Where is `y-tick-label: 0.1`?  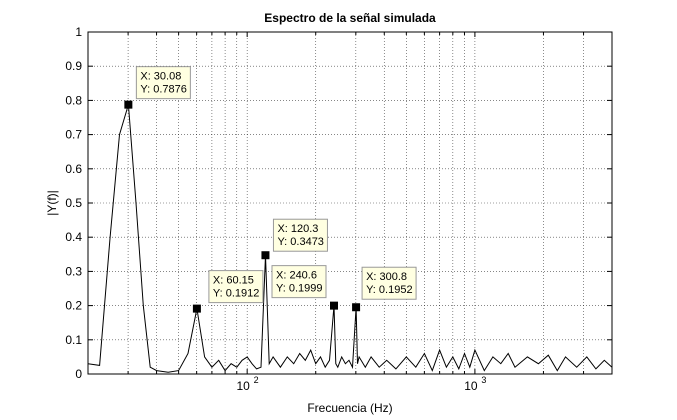
y-tick-label: 0.1 is located at coordinates (73, 340).